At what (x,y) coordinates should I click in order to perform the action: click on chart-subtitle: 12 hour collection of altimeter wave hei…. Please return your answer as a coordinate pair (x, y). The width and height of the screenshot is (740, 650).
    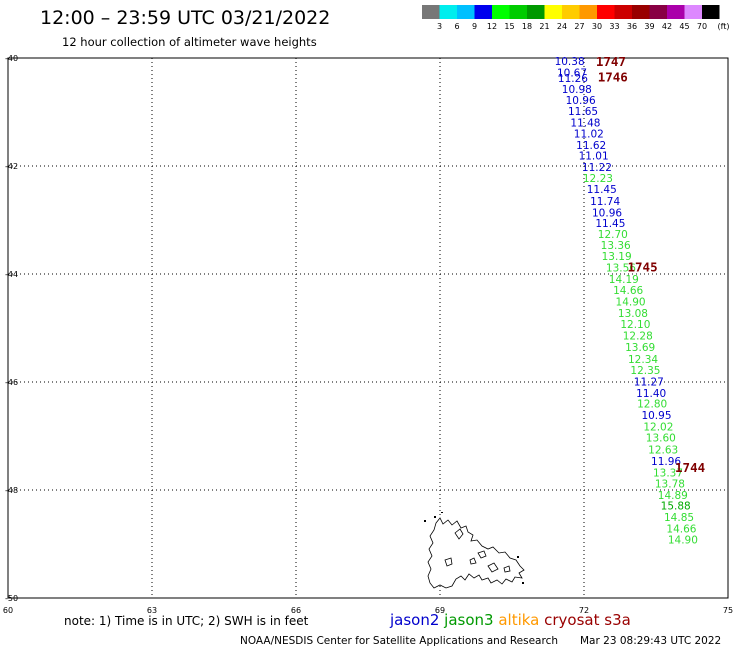
    Looking at the image, I should click on (189, 42).